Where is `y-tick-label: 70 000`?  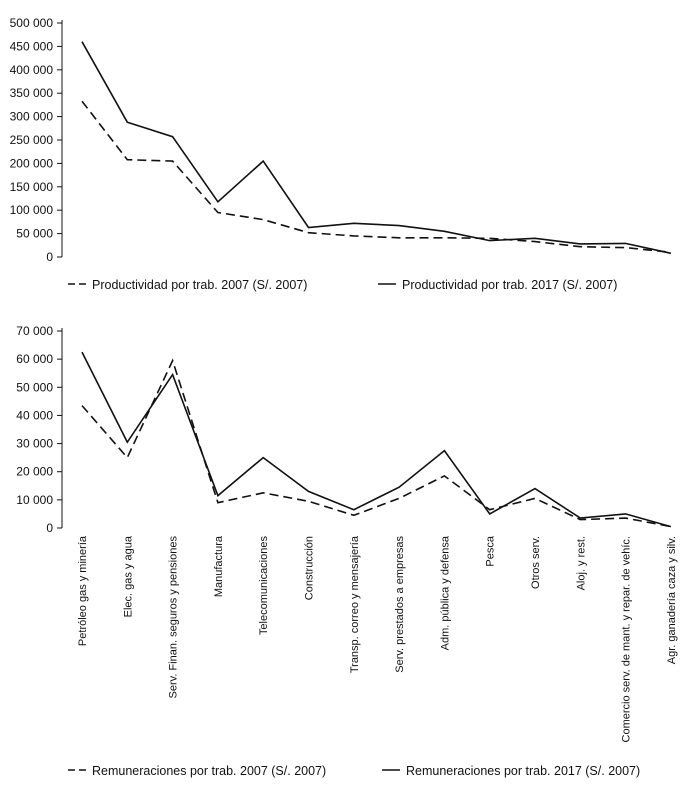 y-tick-label: 70 000 is located at coordinates (34, 331).